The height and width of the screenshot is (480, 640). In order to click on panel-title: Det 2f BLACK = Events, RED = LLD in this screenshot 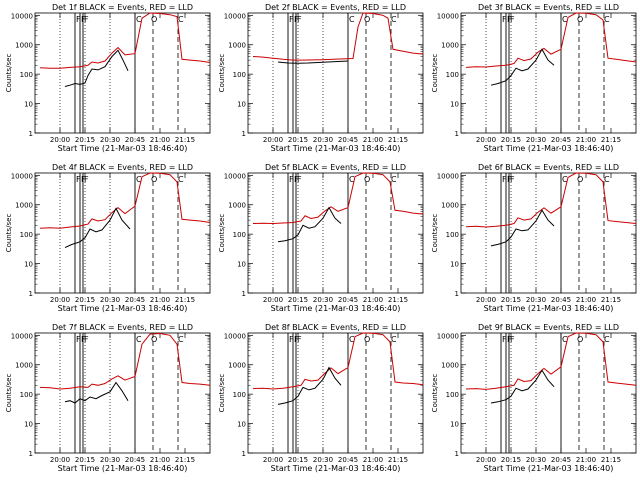, I will do `click(335, 7)`.